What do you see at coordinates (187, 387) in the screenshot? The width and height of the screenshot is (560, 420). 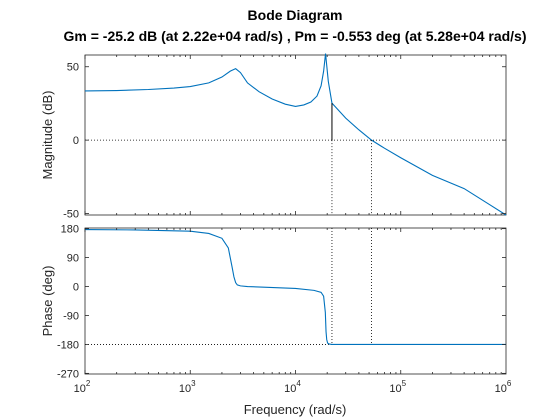 I see `x-tick-label: 10³` at bounding box center [187, 387].